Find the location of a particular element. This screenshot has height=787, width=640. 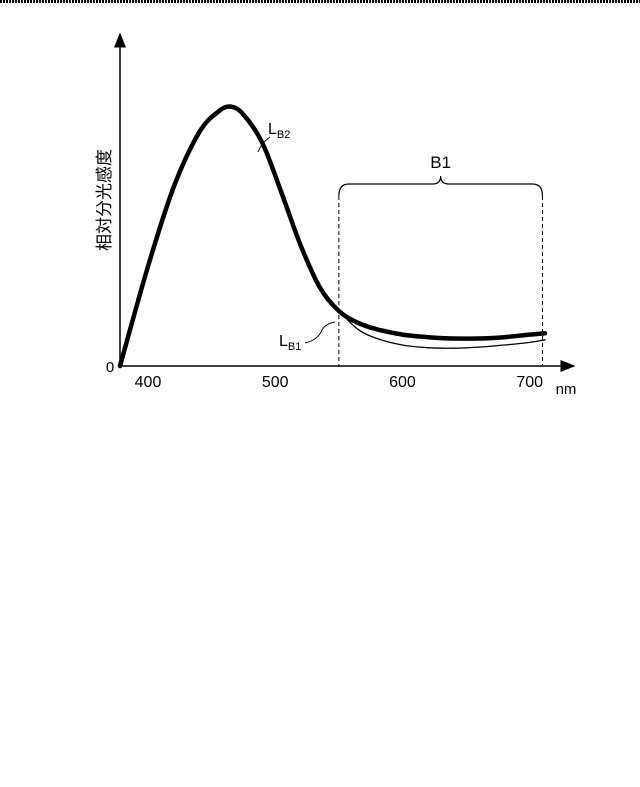

band-b1-label: B1 is located at coordinates (440, 162).